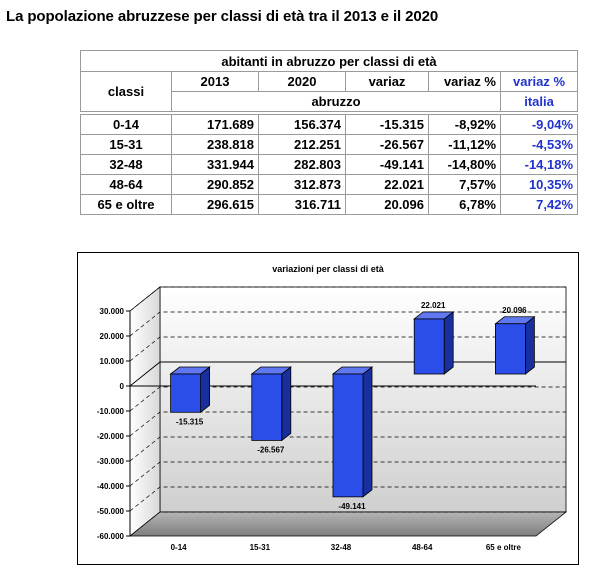 The image size is (591, 569). What do you see at coordinates (539, 101) in the screenshot?
I see `subheader-italia: italia` at bounding box center [539, 101].